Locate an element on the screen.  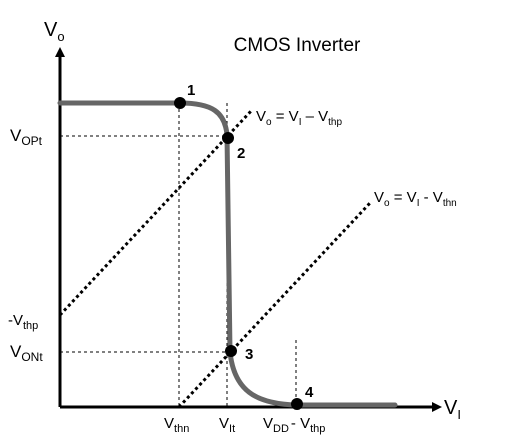
point-4-marker is located at coordinates (297, 404).